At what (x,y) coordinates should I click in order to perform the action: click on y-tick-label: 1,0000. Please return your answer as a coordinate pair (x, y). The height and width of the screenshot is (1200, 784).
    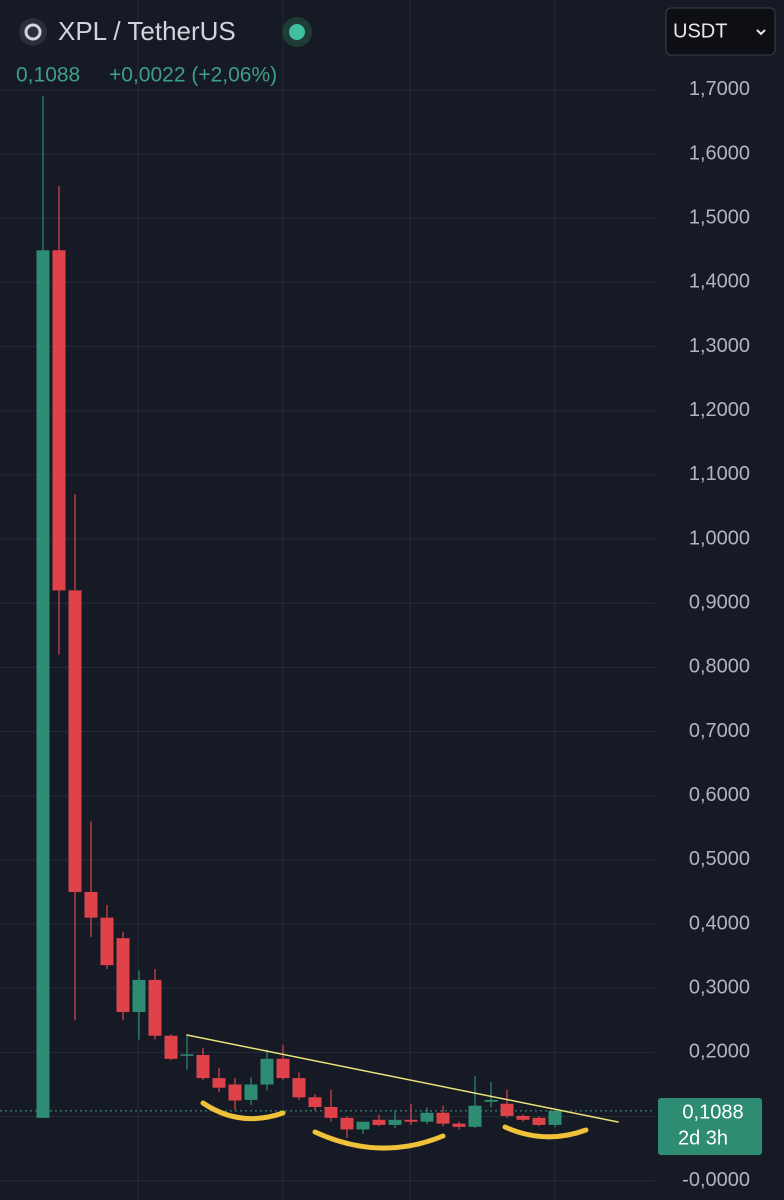
    Looking at the image, I should click on (719, 538).